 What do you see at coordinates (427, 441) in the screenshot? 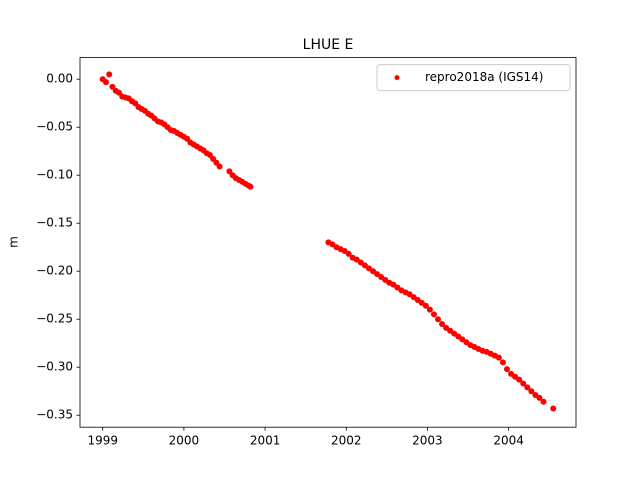
I see `x-tick-label: 2003` at bounding box center [427, 441].